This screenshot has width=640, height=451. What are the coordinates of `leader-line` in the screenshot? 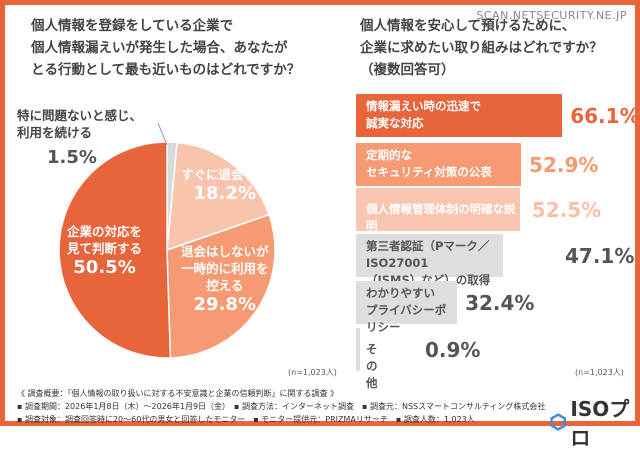 It's located at (162, 134).